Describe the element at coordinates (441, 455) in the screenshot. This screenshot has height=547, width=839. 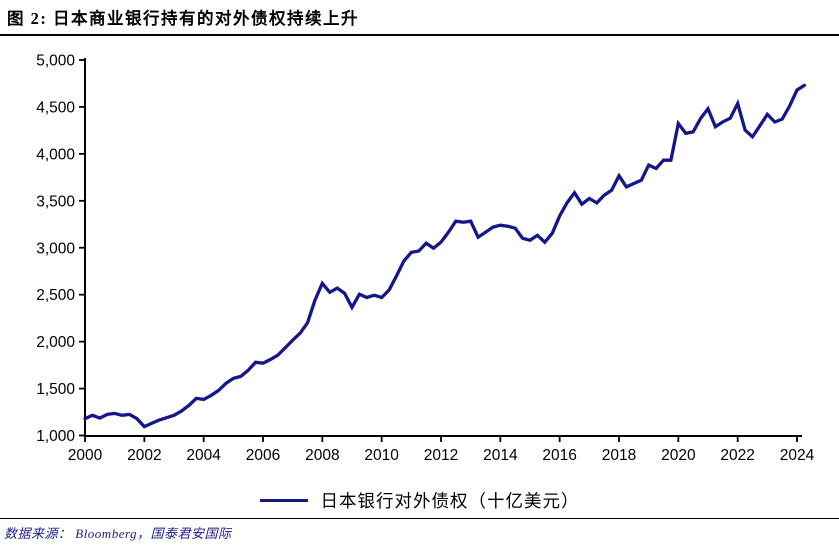
I see `x-tick-label: 2012` at that location.